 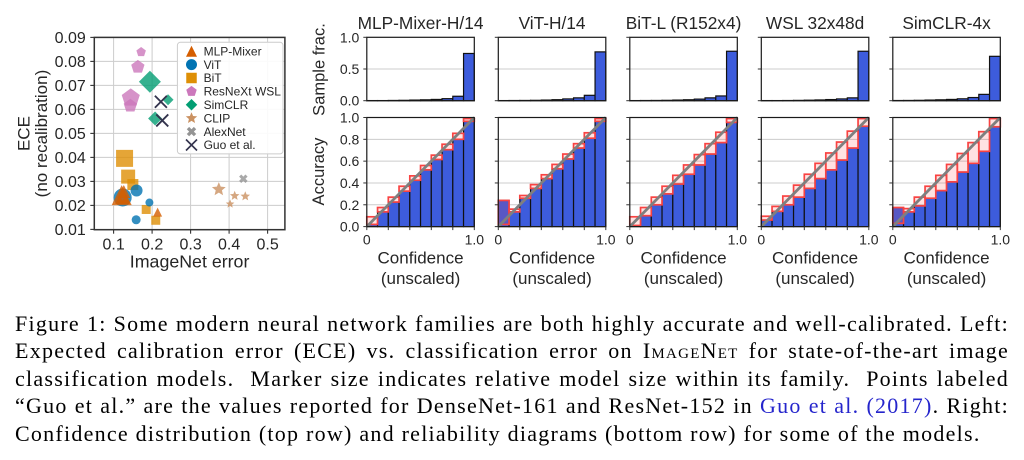 I want to click on svg-text: BiT, so click(x=213, y=78).